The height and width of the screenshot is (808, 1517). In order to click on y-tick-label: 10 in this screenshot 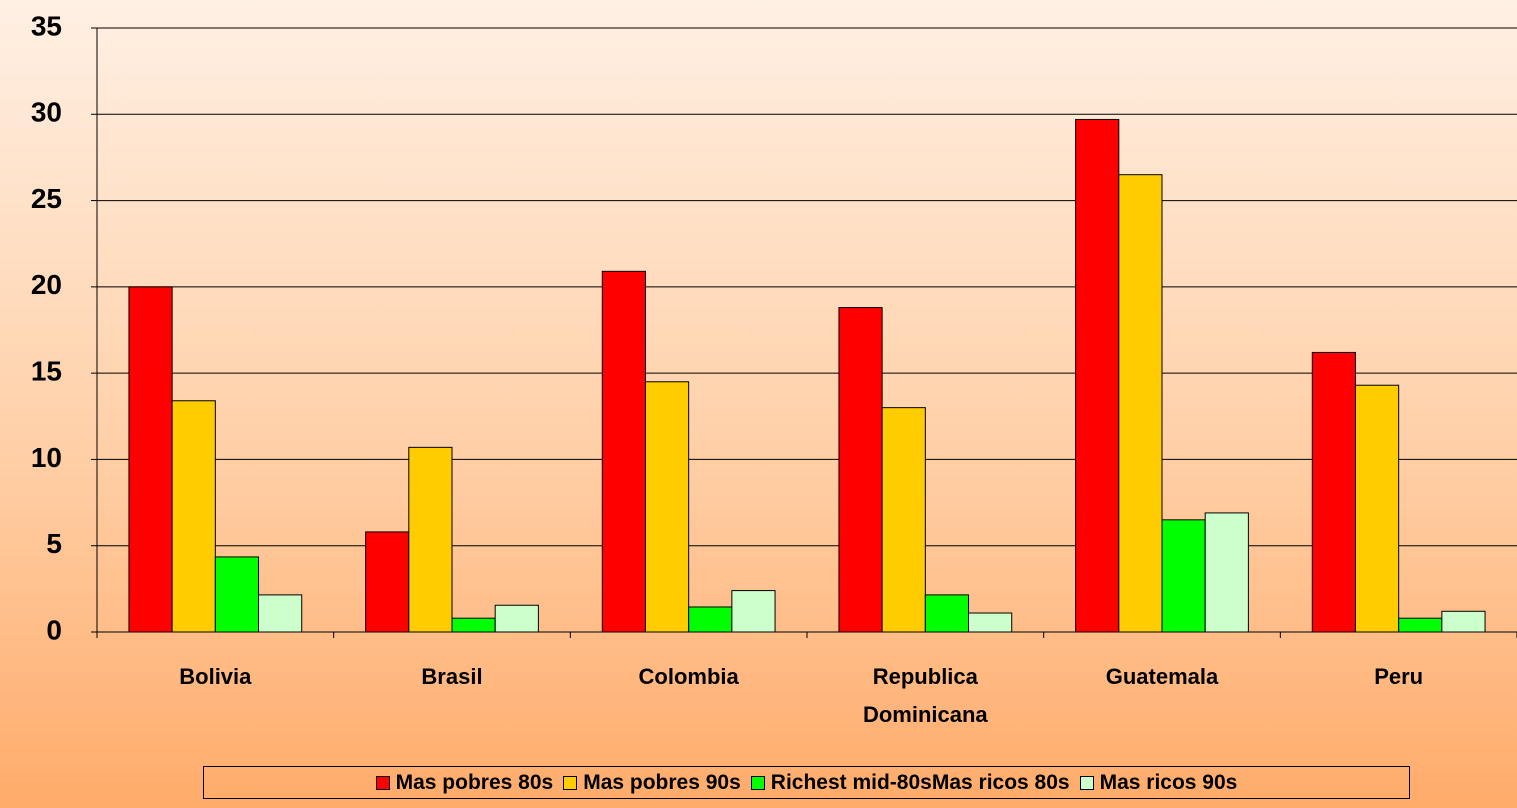, I will do `click(46, 457)`.